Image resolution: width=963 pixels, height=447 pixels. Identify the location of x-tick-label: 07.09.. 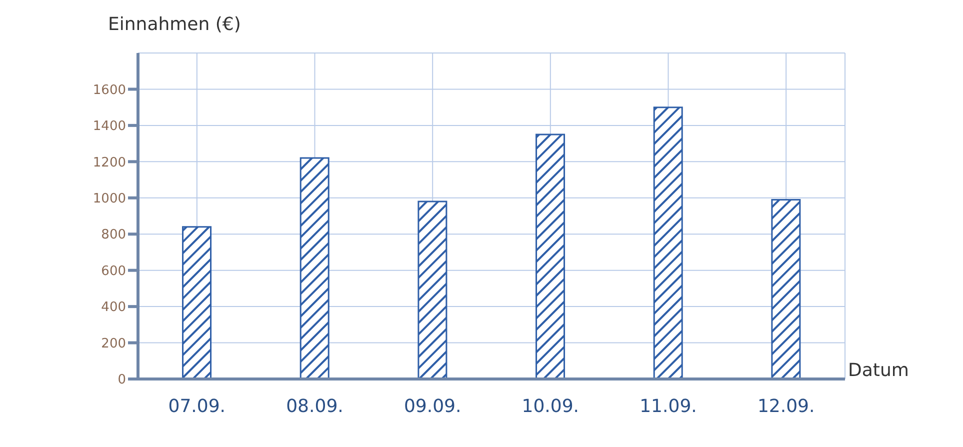
(197, 406).